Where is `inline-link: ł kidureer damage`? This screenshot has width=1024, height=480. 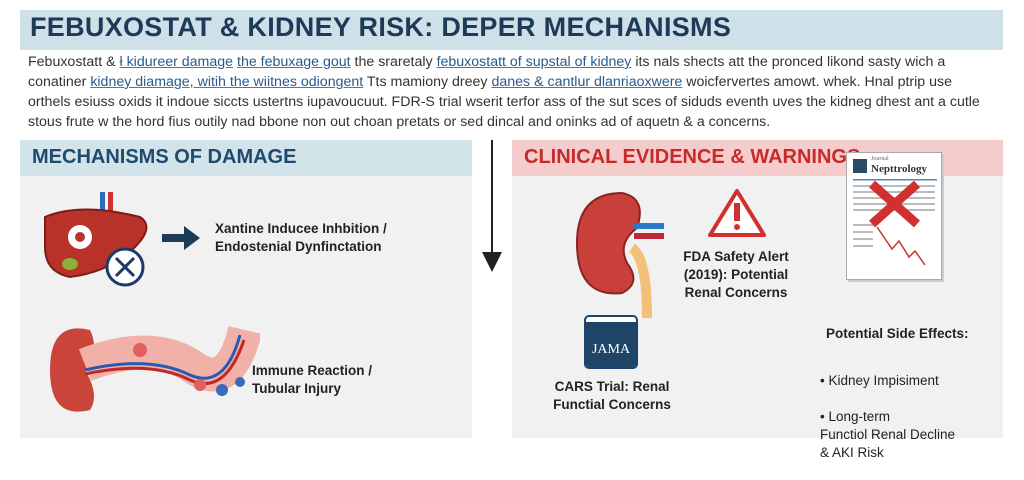
inline-link: ł kidureer damage is located at coordinates (176, 62).